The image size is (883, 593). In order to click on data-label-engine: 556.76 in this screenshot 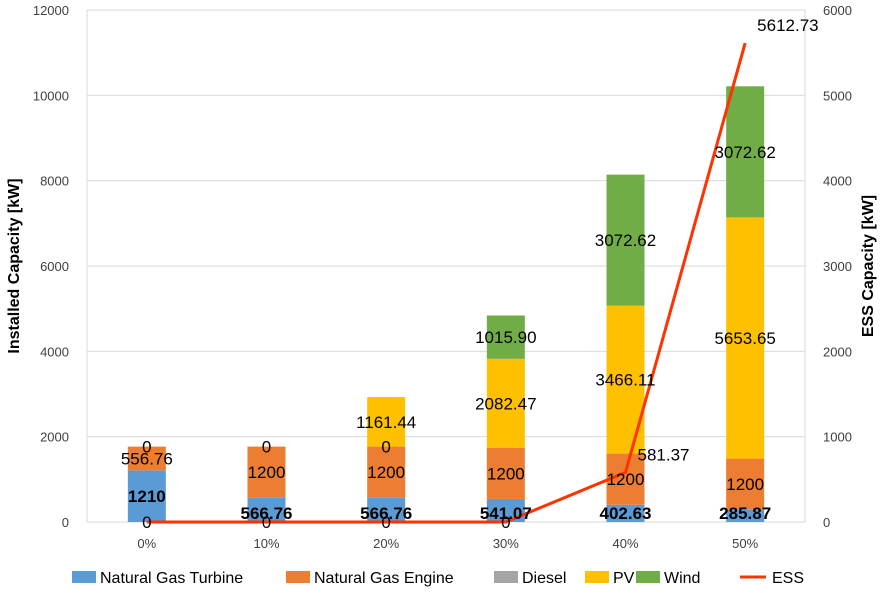, I will do `click(147, 458)`.